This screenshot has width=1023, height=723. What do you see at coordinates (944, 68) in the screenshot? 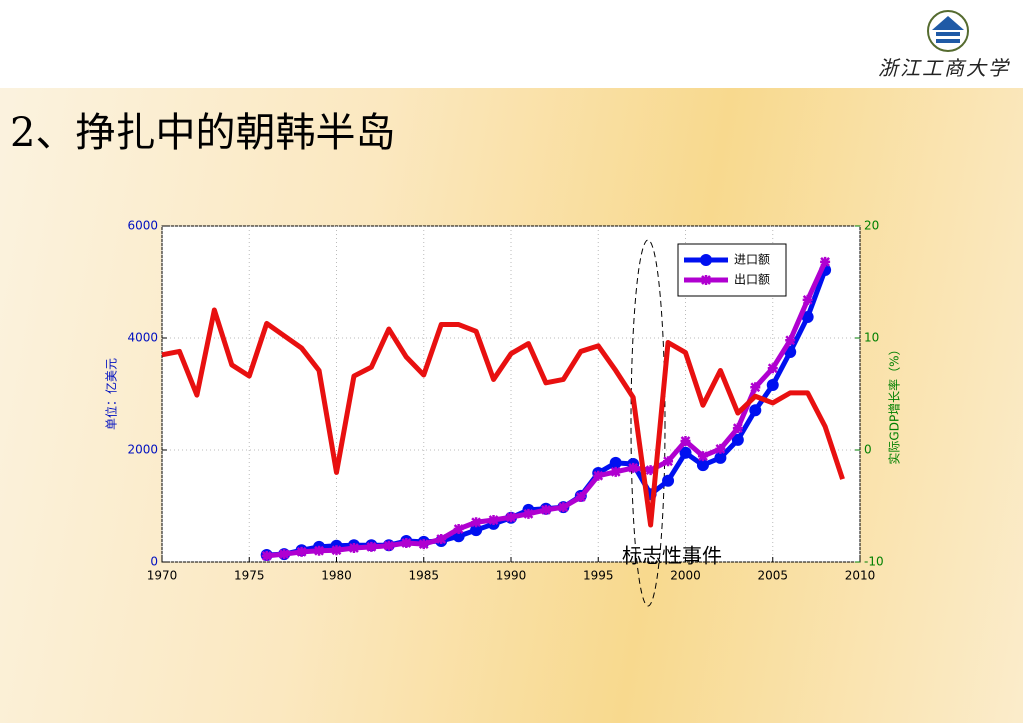
I see `logo-text: 浙江工商大学` at bounding box center [944, 68].